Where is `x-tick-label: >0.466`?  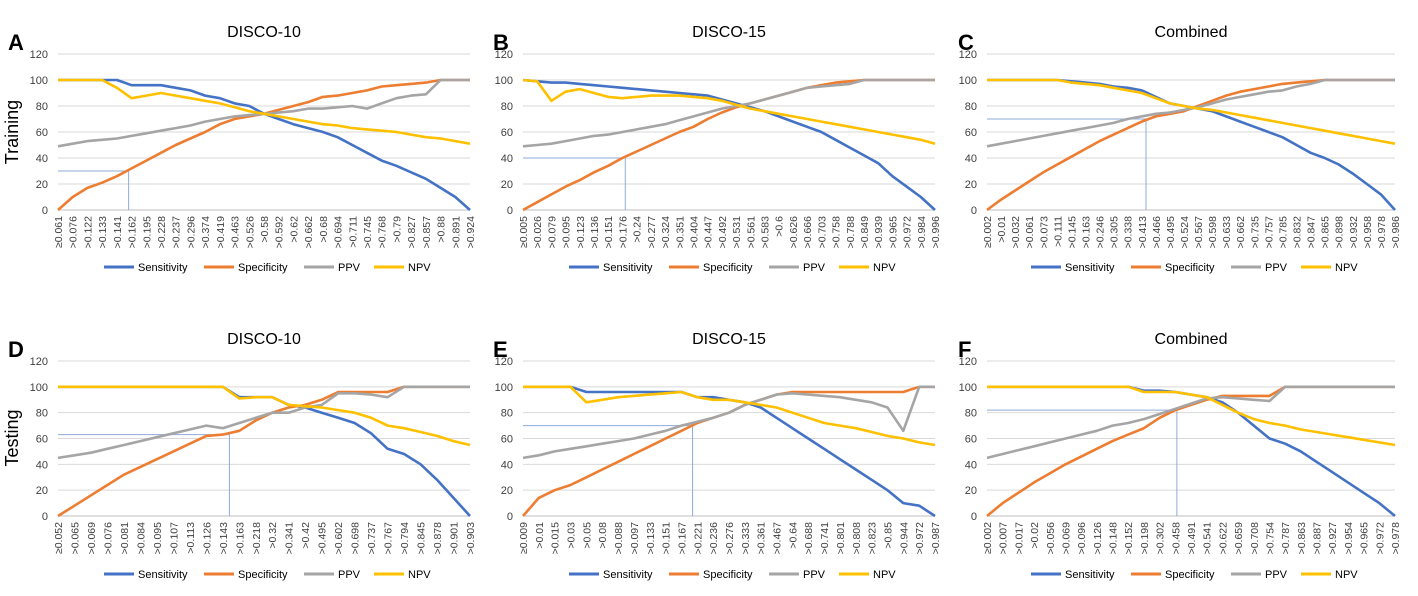 x-tick-label: >0.466 is located at coordinates (1157, 232).